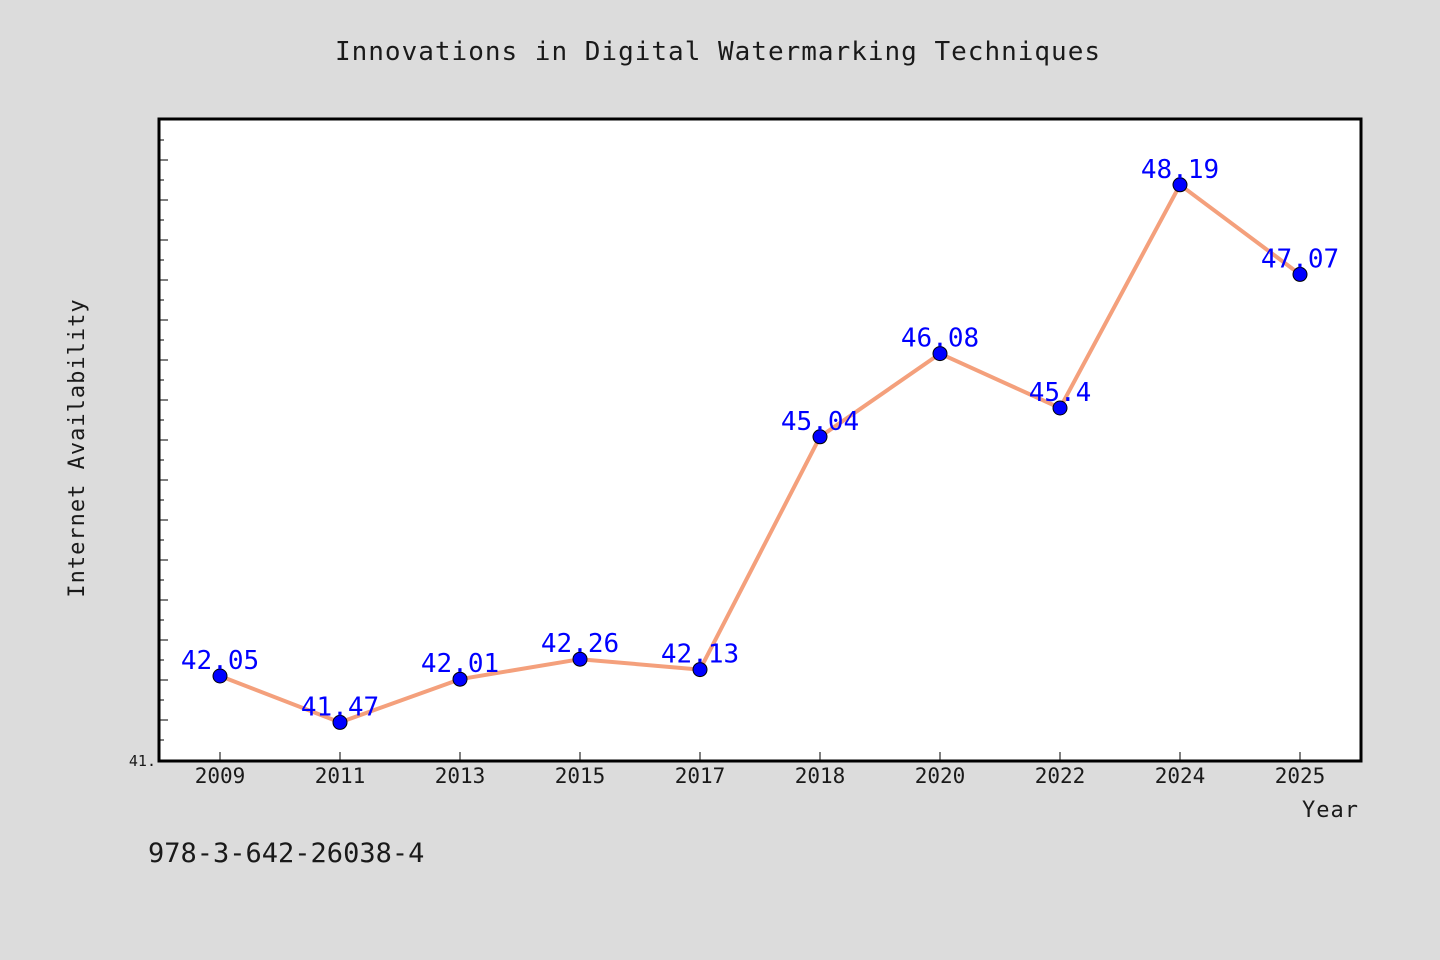 The image size is (1440, 960). I want to click on data-label: 47.07, so click(1300, 259).